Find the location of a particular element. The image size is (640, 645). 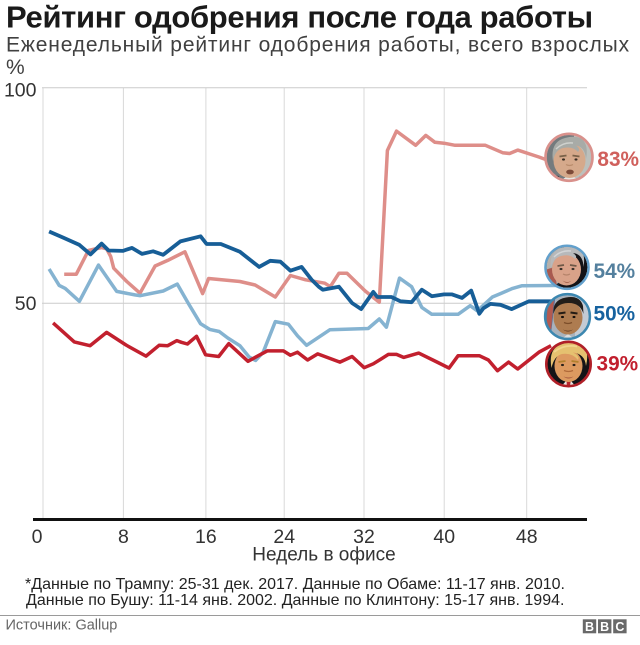

svg-text: Источник: Gallup is located at coordinates (62, 626).